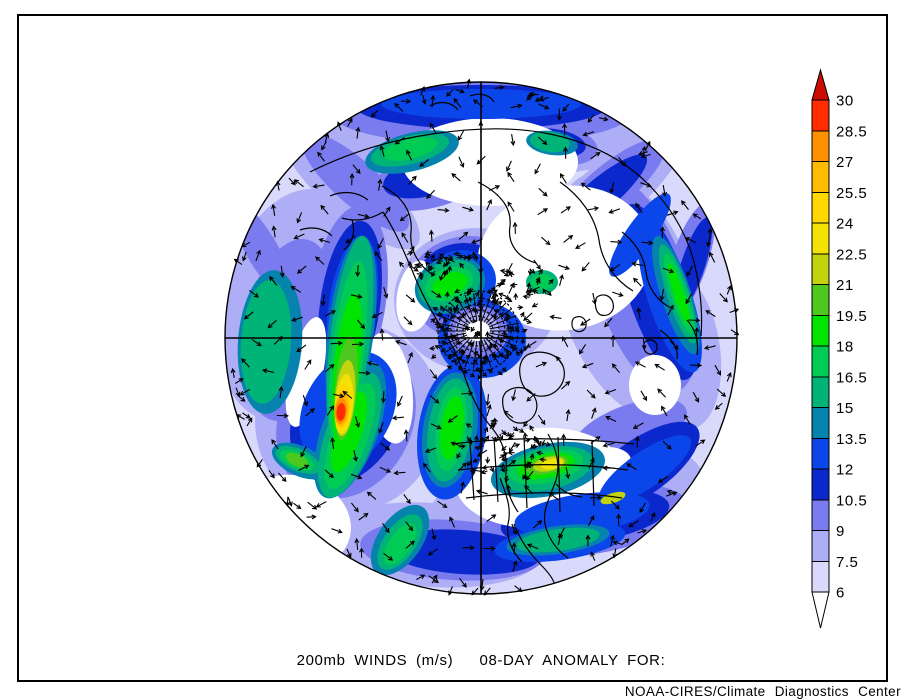 The image size is (904, 699). I want to click on plot-title-line1: 200mb WINDS (m/s) 08-DAY ANOMALY FOR:, so click(481, 660).